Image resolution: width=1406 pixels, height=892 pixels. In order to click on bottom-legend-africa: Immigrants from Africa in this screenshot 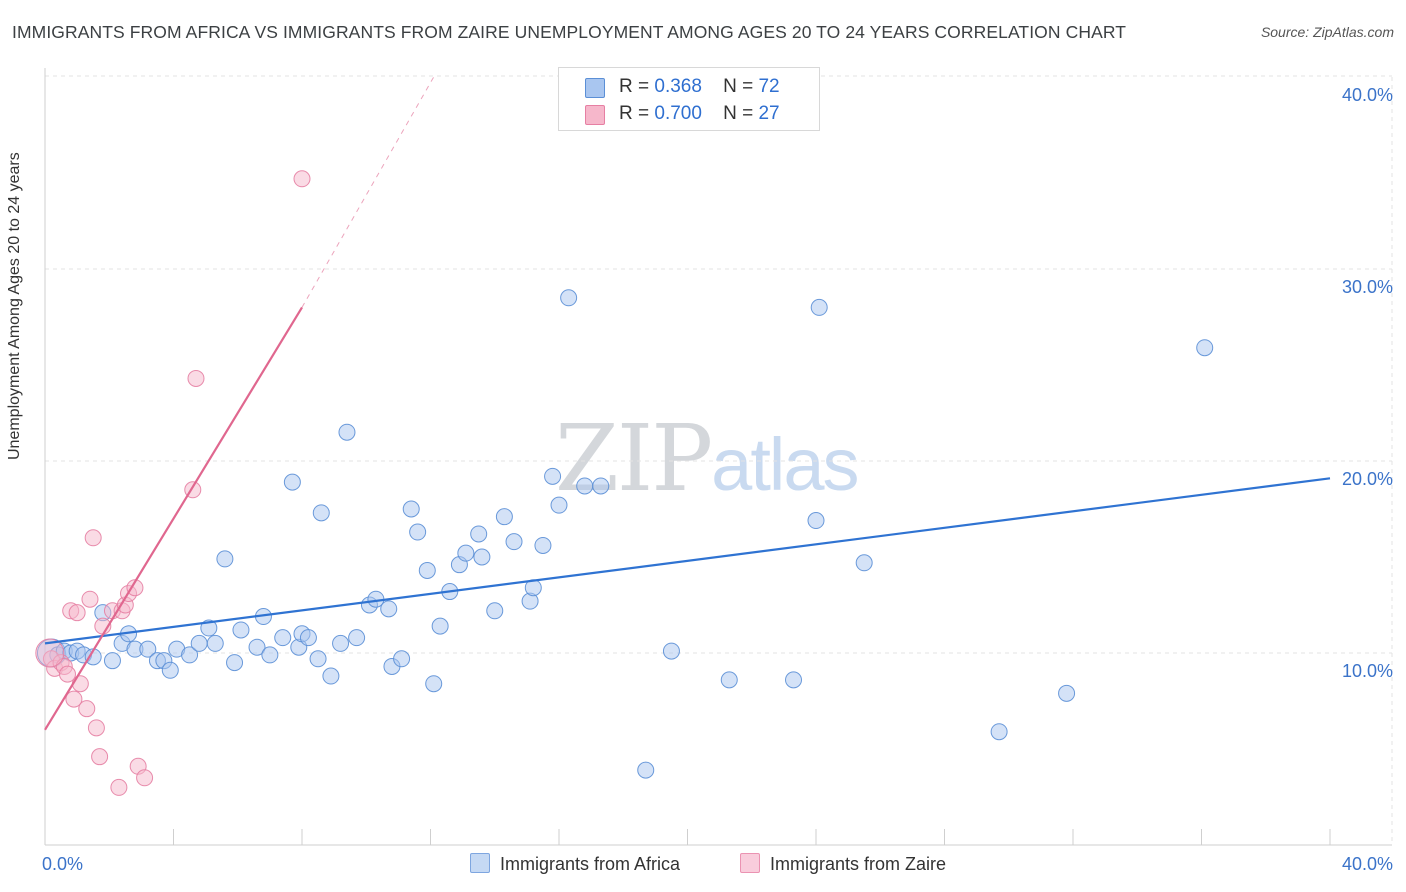, I will do `click(575, 864)`.